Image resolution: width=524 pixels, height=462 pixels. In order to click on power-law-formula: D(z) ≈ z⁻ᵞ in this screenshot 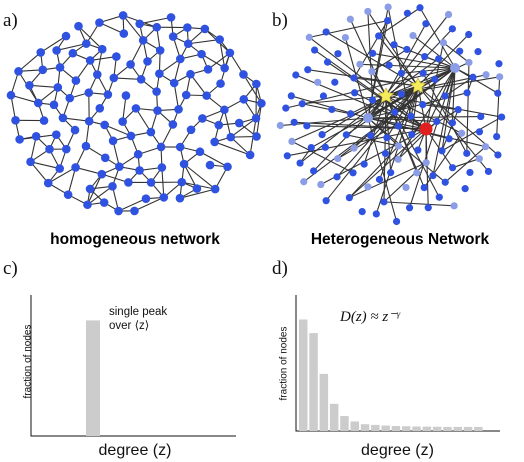, I will do `click(370, 317)`.